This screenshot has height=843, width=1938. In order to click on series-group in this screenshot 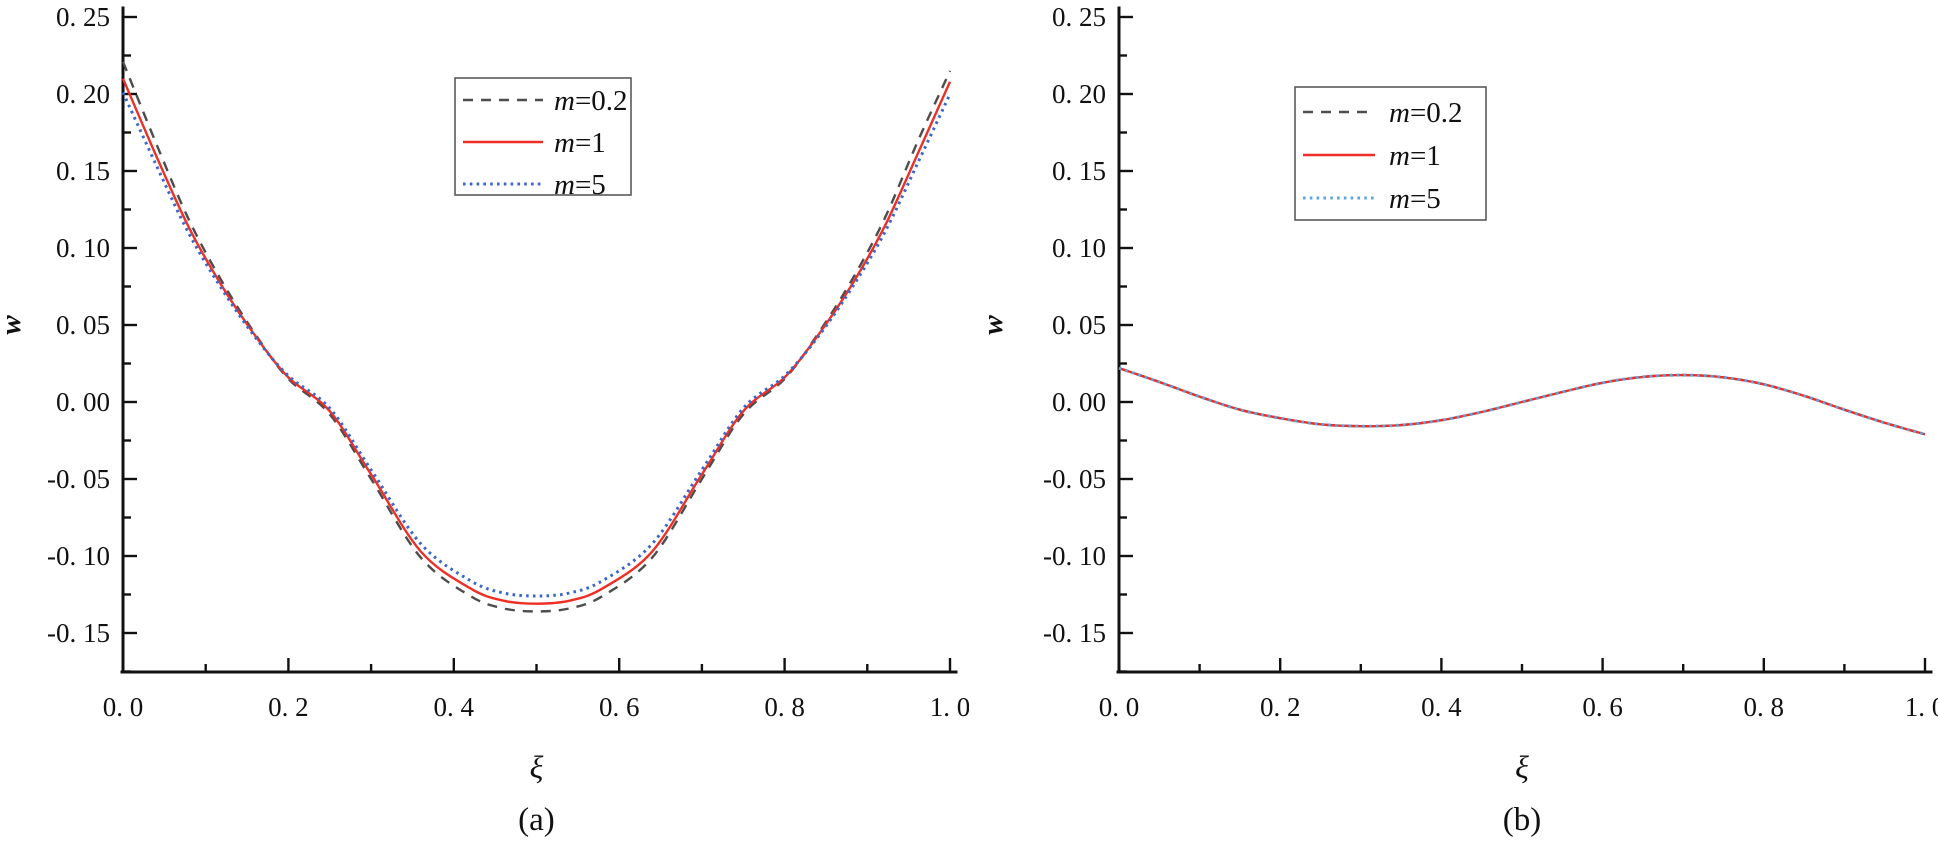, I will do `click(1522, 401)`.